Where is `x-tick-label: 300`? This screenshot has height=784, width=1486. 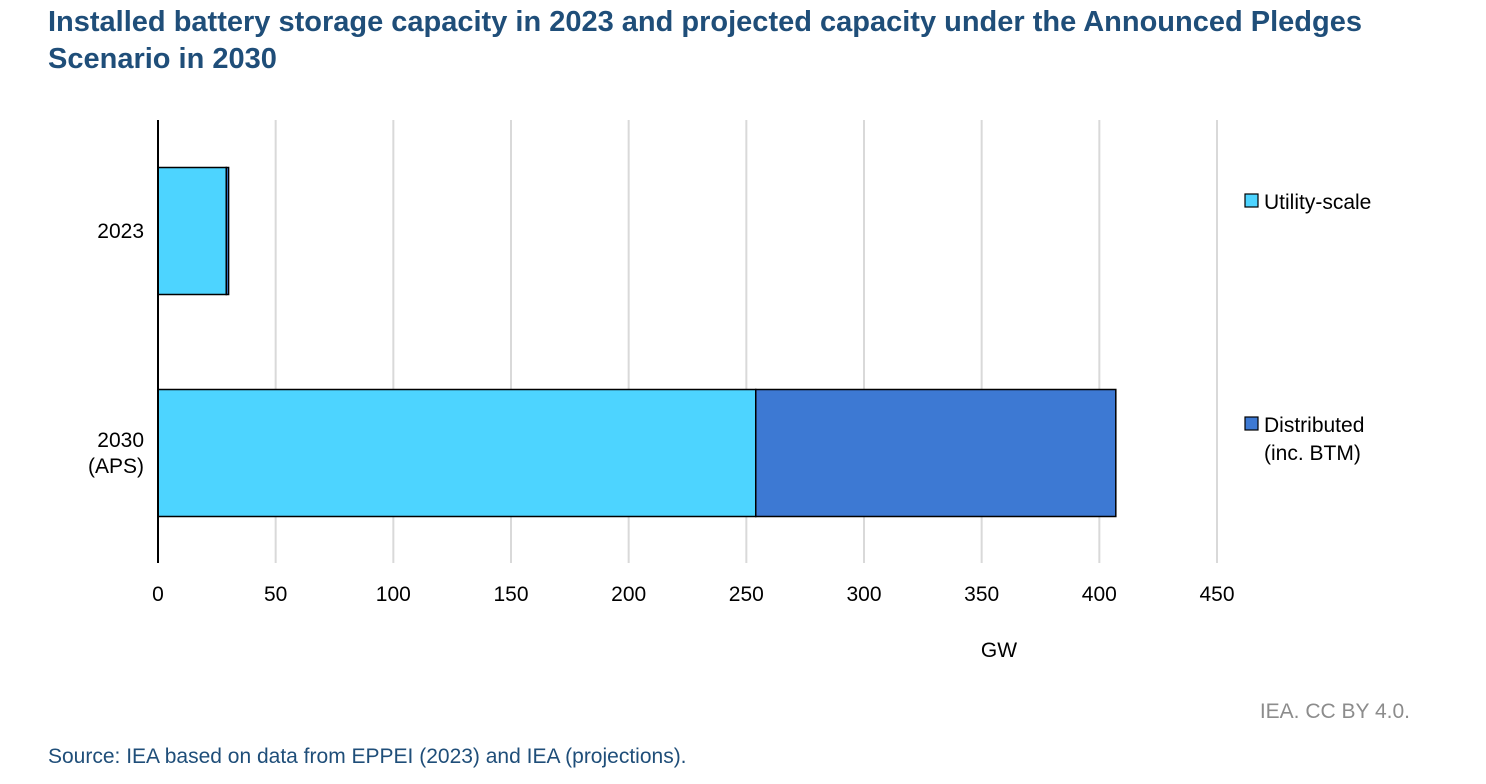 x-tick-label: 300 is located at coordinates (863, 594).